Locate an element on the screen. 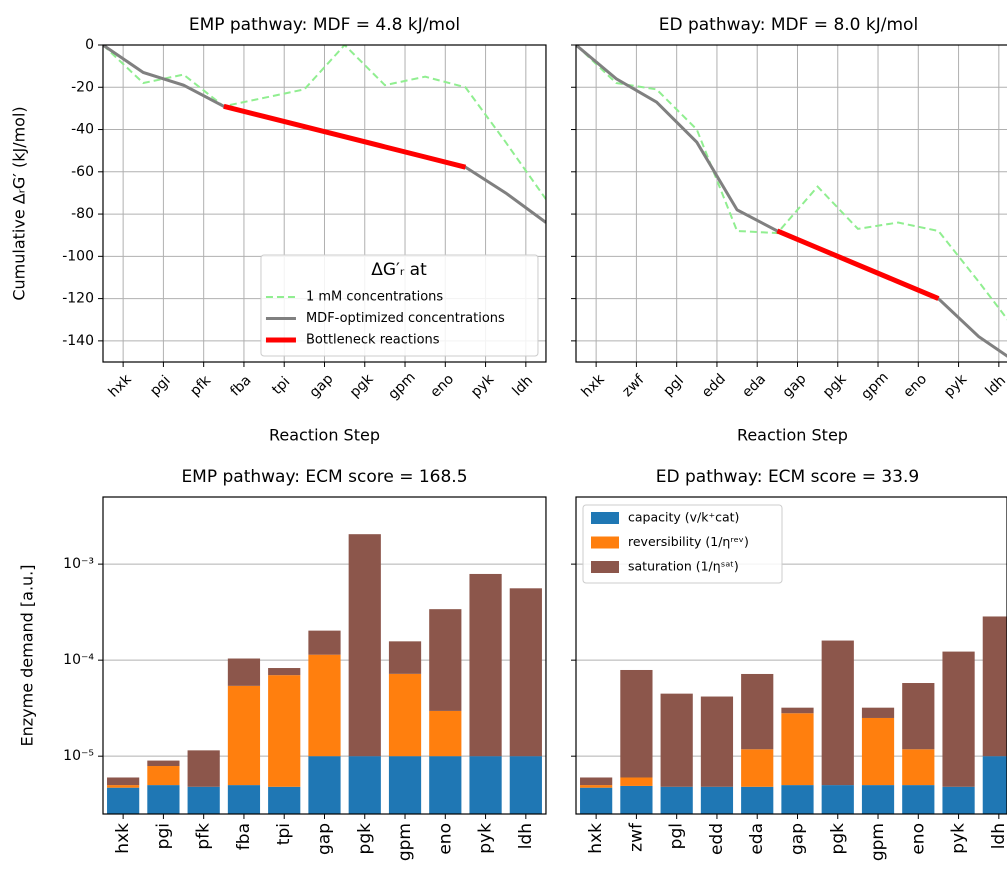 Image resolution: width=1007 pixels, height=875 pixels. subplot-title: ED pathway: ECM score = 33.9 is located at coordinates (787, 477).